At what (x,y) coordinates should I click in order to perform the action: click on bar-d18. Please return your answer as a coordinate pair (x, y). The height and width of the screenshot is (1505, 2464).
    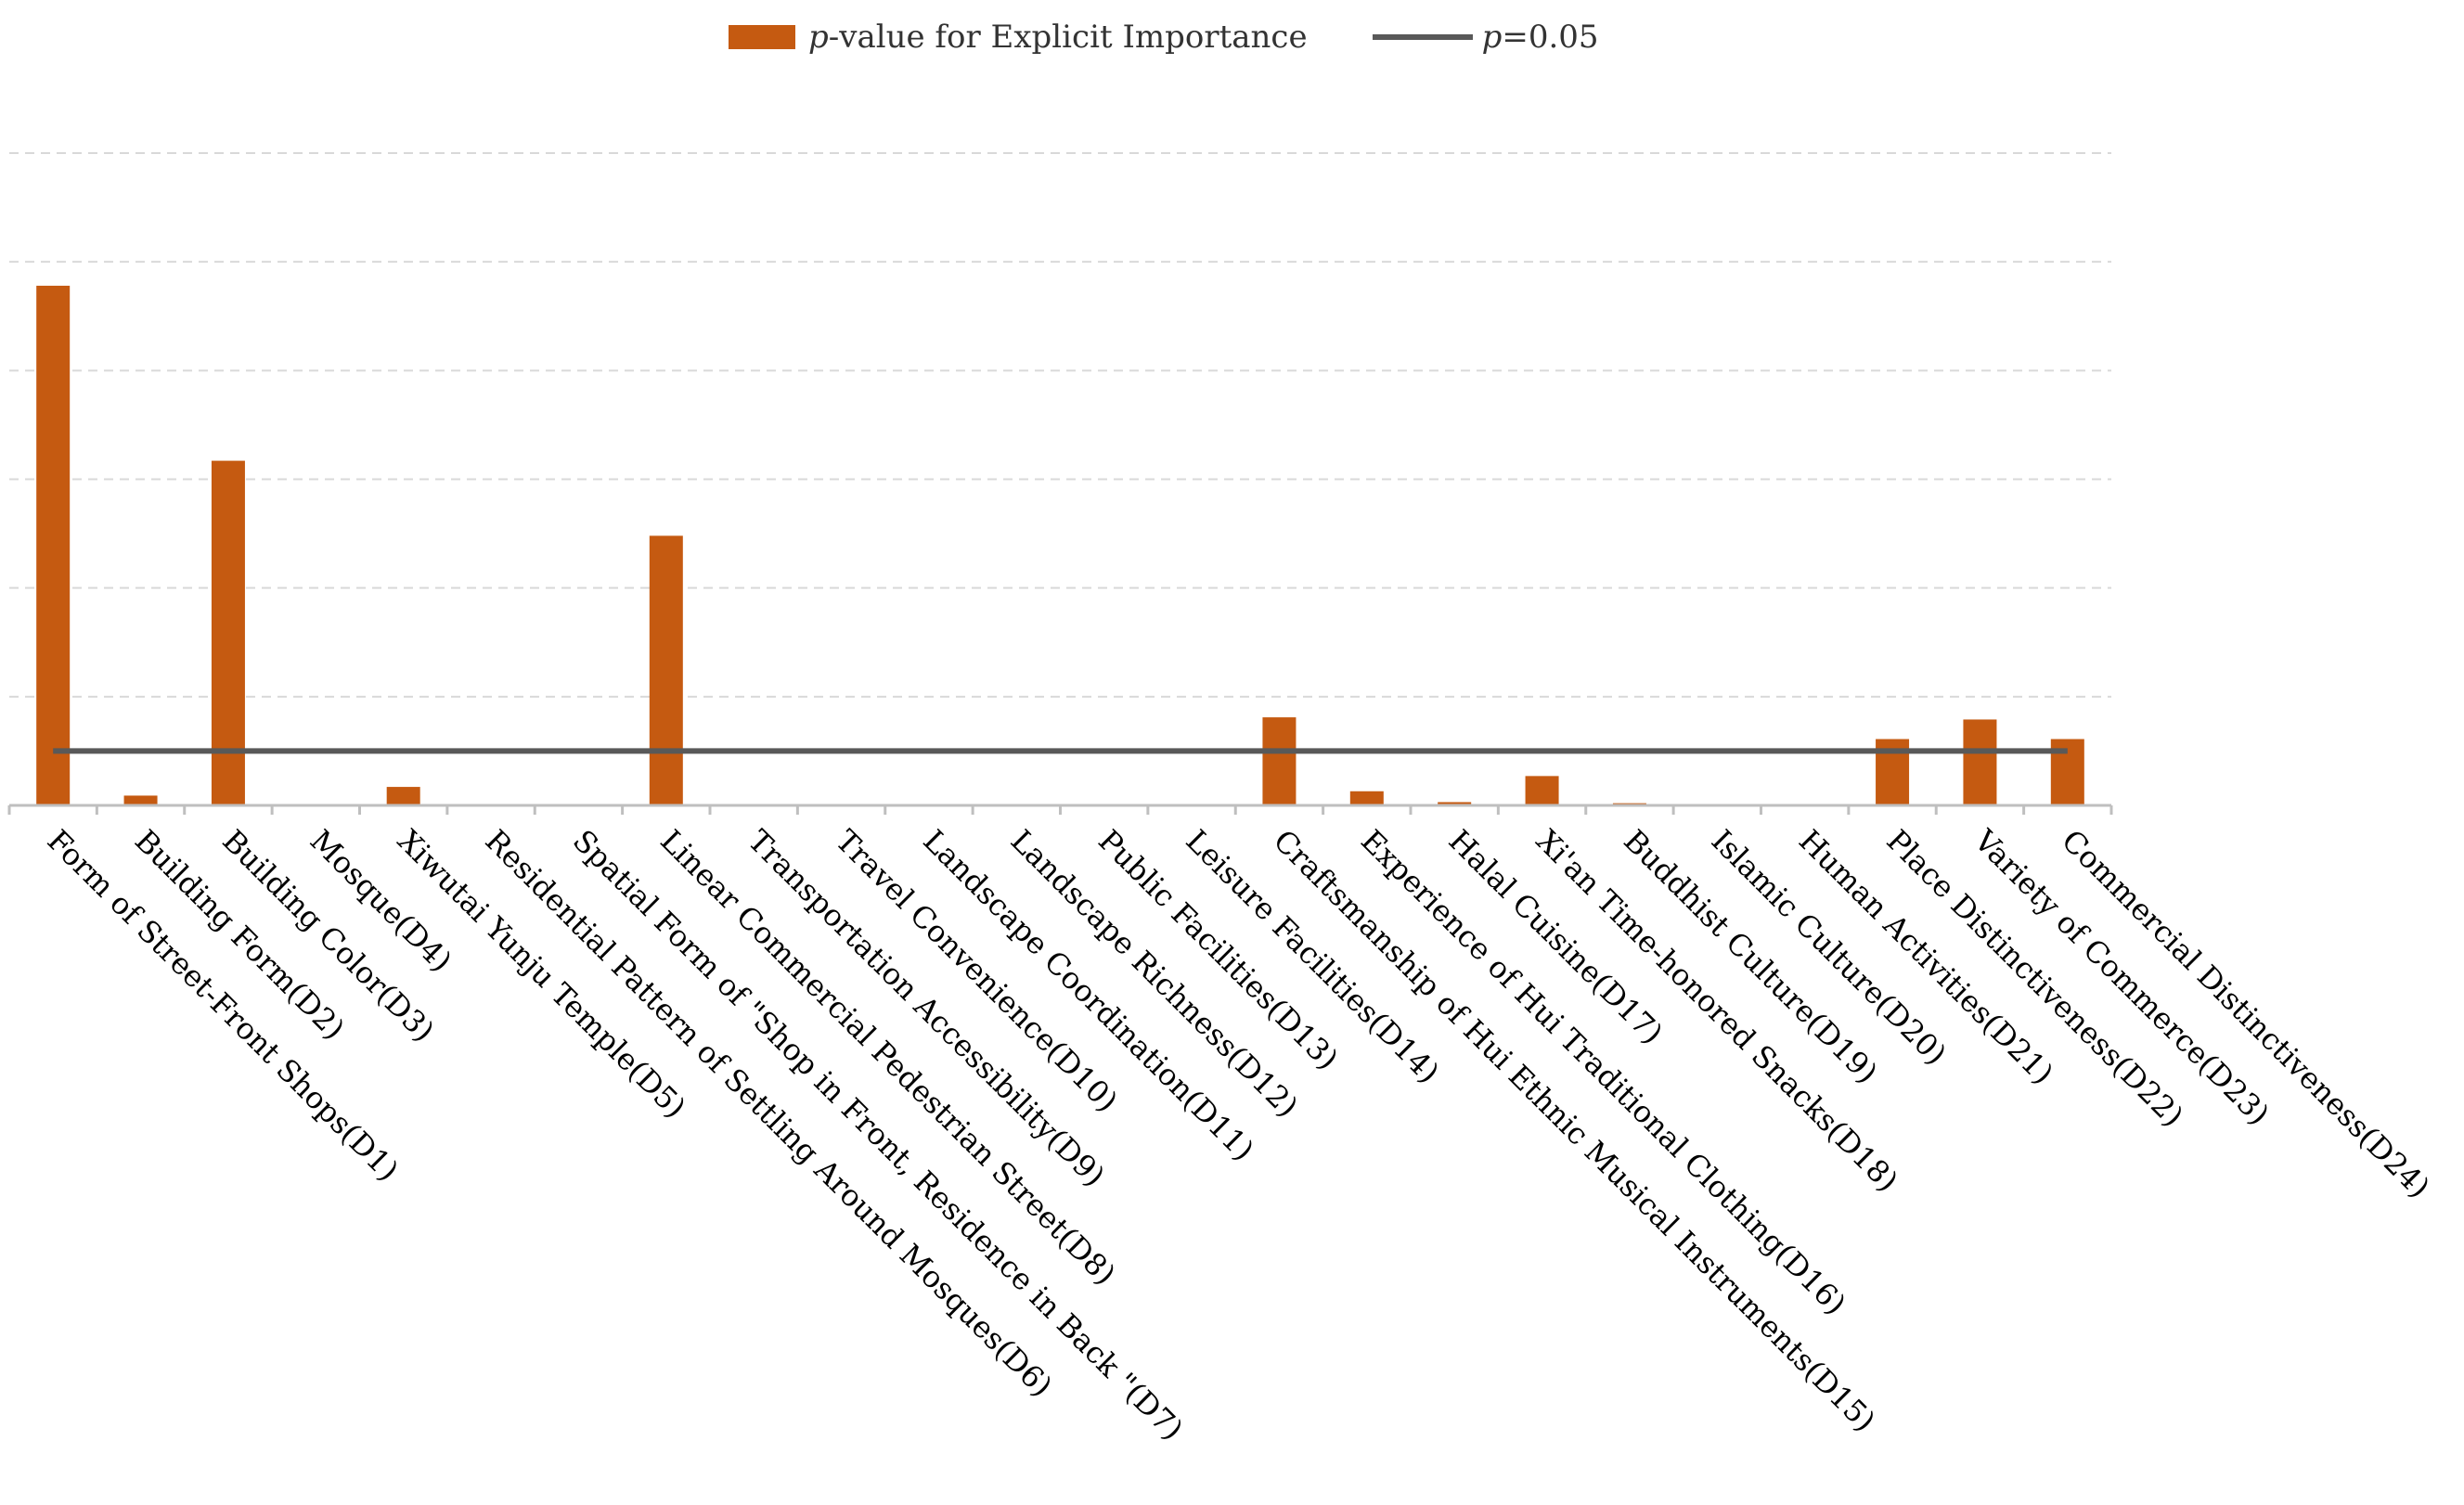
    Looking at the image, I should click on (1542, 790).